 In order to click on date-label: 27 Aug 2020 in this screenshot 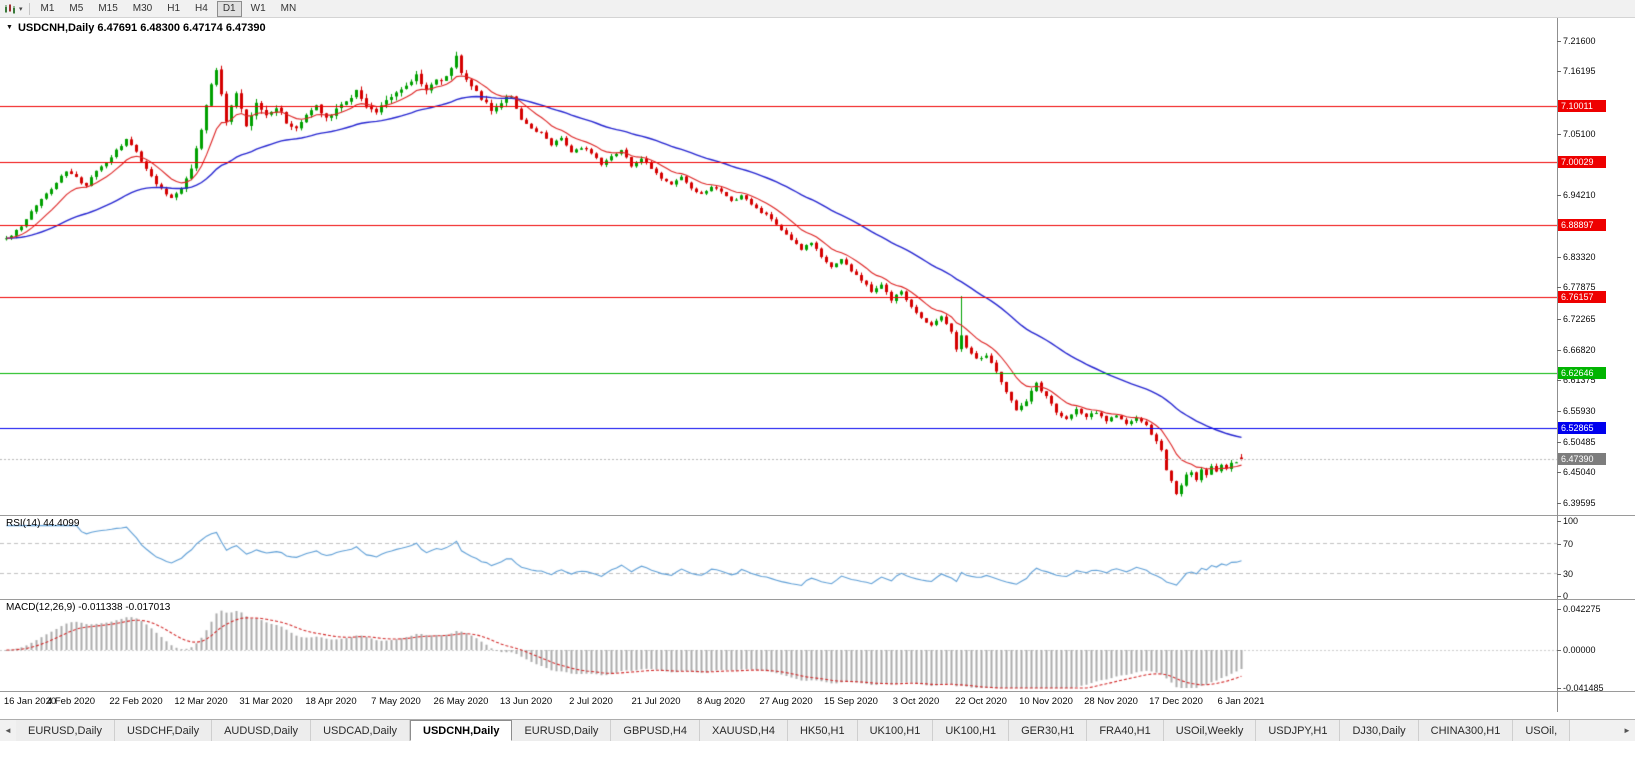, I will do `click(786, 701)`.